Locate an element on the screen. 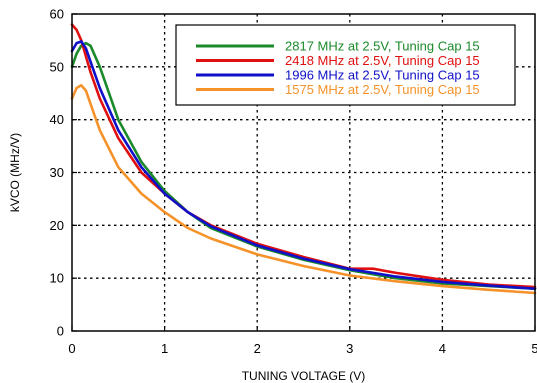  x-tick-label-4: 4 is located at coordinates (442, 348).